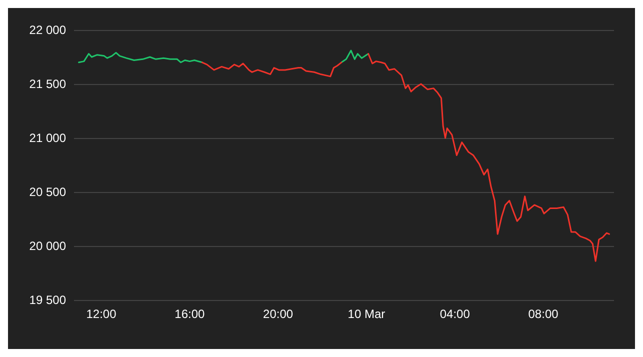 Image resolution: width=643 pixels, height=357 pixels. Describe the element at coordinates (47, 192) in the screenshot. I see `y-tick-label: 20 500` at that location.